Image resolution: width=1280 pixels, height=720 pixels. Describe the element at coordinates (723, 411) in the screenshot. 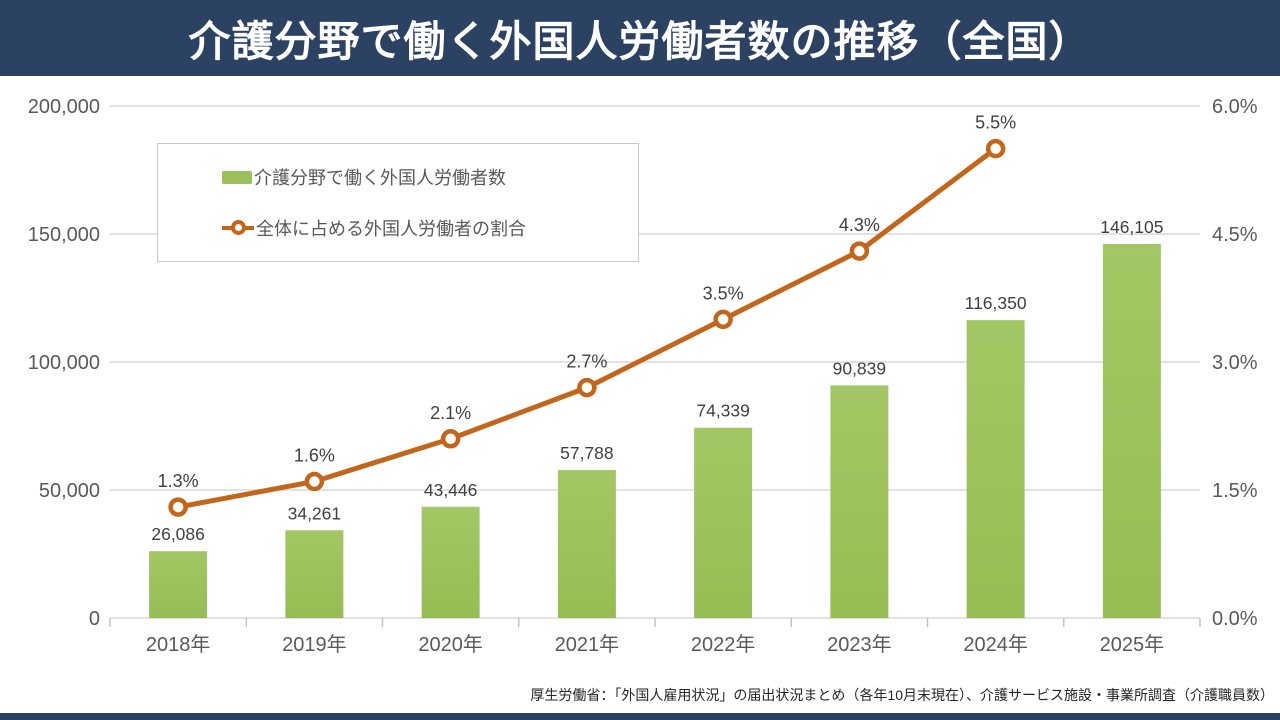

I see `bar-value-label: 74,339` at that location.